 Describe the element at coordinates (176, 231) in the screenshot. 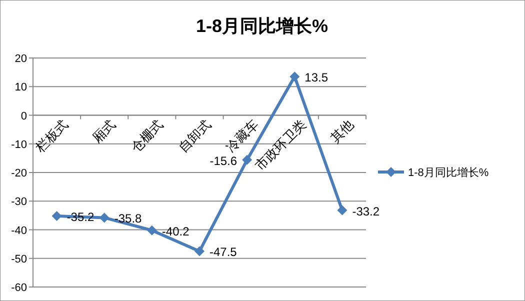

I see `data-label: -40.2` at that location.